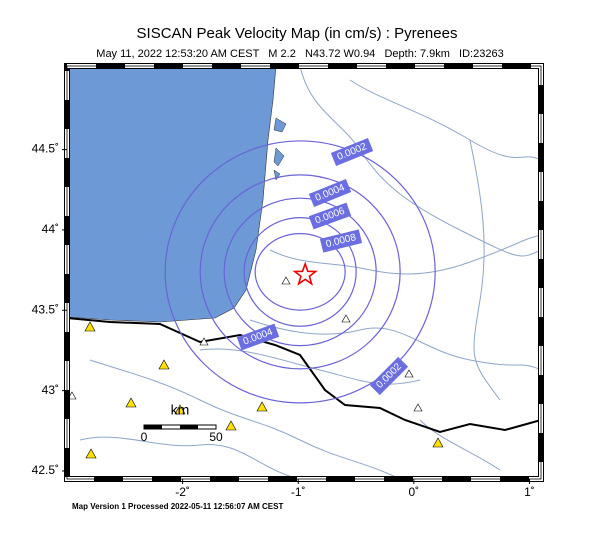 The width and height of the screenshot is (595, 547). I want to click on epicenter, so click(305, 273).